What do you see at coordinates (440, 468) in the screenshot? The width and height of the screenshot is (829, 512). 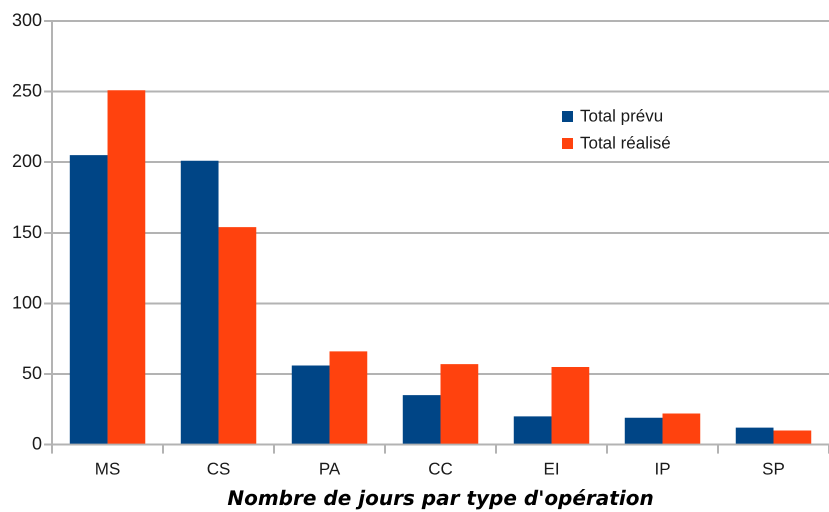 I see `x-tick-label: CC` at bounding box center [440, 468].